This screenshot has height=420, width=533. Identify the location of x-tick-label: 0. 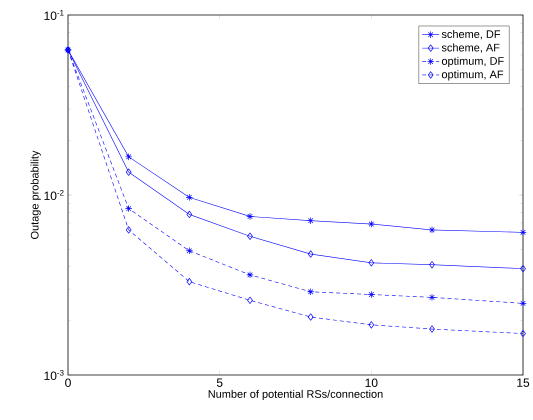
(68, 382).